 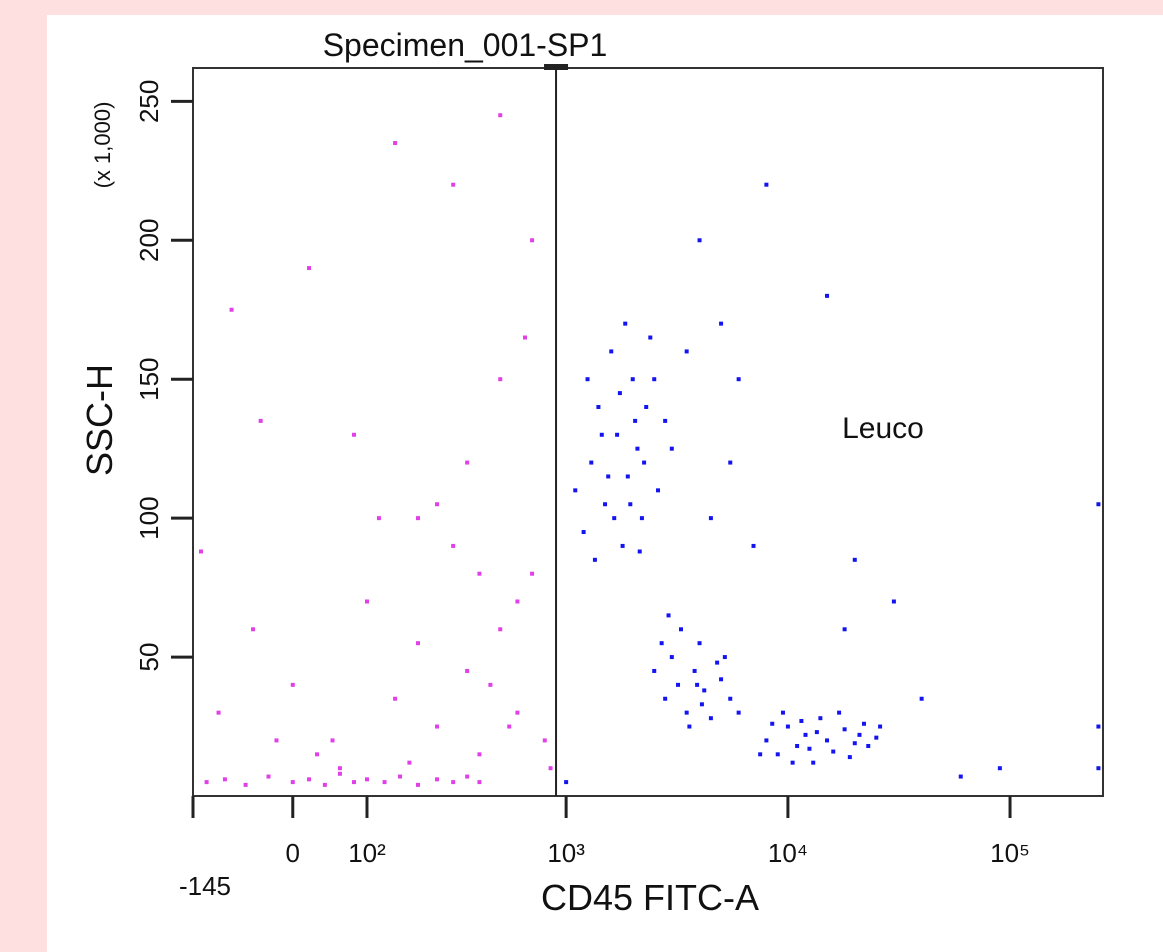 I want to click on x-axis-label: CD45 FITC-A, so click(x=650, y=897).